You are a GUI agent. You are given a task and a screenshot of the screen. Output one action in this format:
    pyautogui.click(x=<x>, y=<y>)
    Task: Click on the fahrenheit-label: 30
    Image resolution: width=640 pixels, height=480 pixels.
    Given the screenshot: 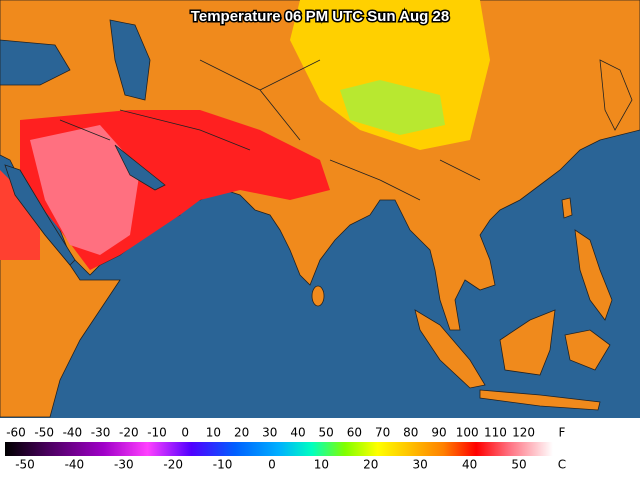 What is the action you would take?
    pyautogui.click(x=269, y=433)
    